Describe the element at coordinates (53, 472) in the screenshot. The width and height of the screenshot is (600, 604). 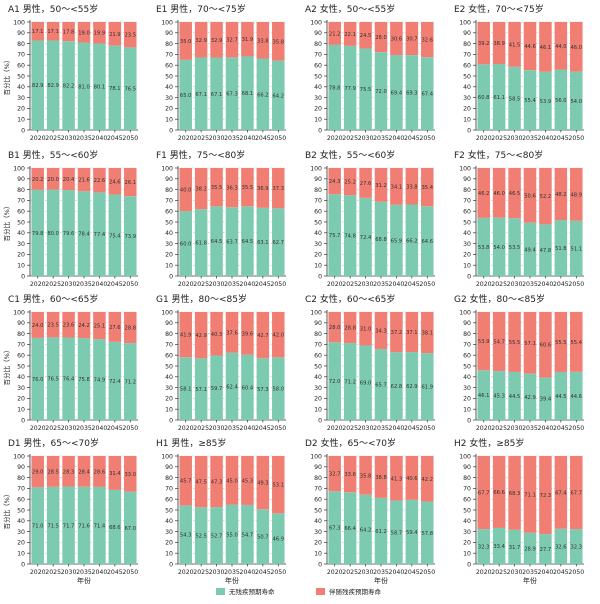
I see `data-label-with-disability: 28.5` at that location.